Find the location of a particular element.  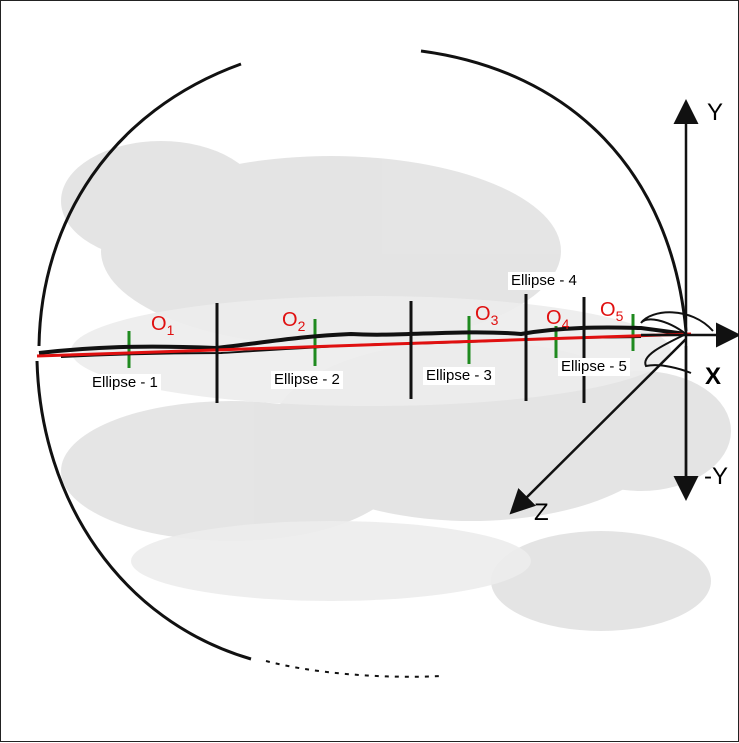

profile-outline is located at coordinates (362, 340).